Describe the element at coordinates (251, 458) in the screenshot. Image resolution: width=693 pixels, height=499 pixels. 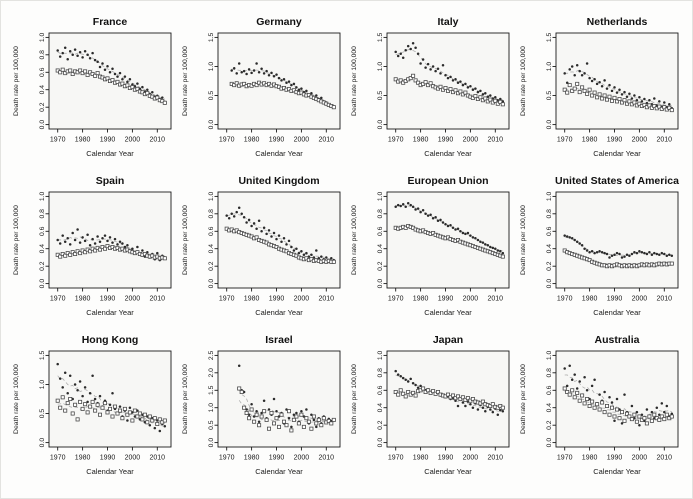
I see `x-tick-label: 1980` at that location.